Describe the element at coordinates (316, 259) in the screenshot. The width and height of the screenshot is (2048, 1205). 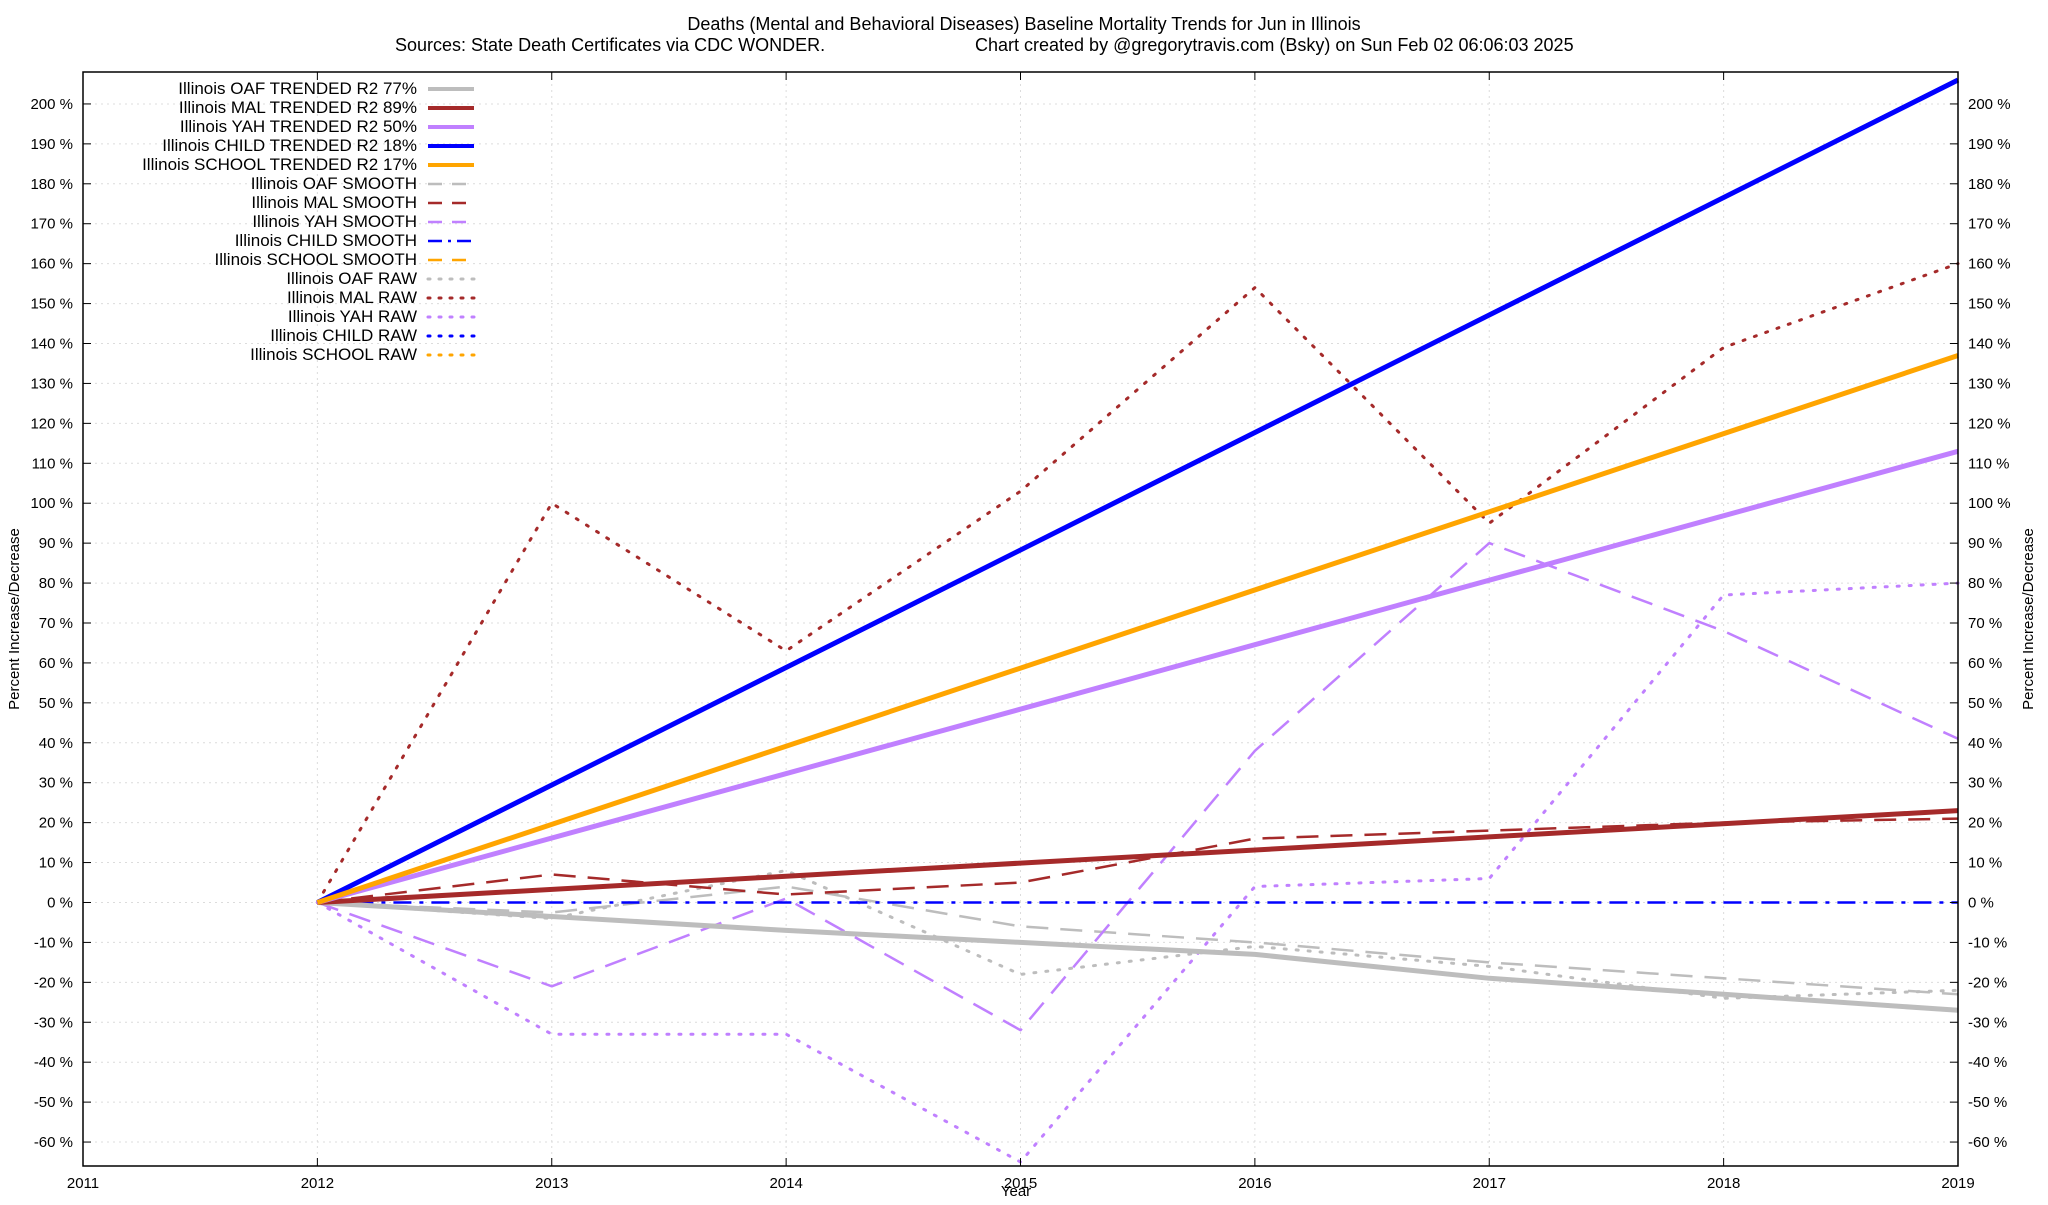
I see `legend-label-illinois-school-smooth: Illinois SCHOOL SMOOTH` at that location.